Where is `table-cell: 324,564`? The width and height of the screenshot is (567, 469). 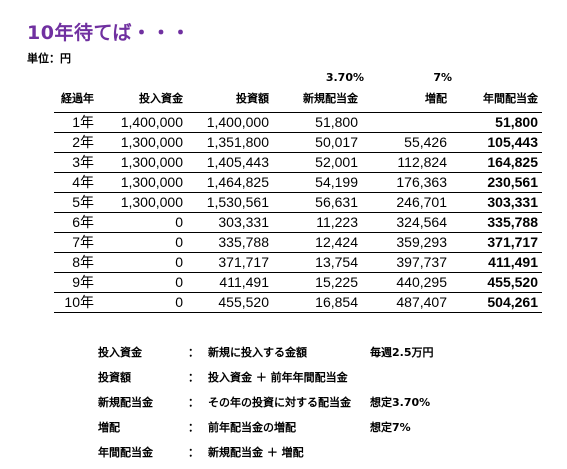 table-cell: 324,564 is located at coordinates (406, 222).